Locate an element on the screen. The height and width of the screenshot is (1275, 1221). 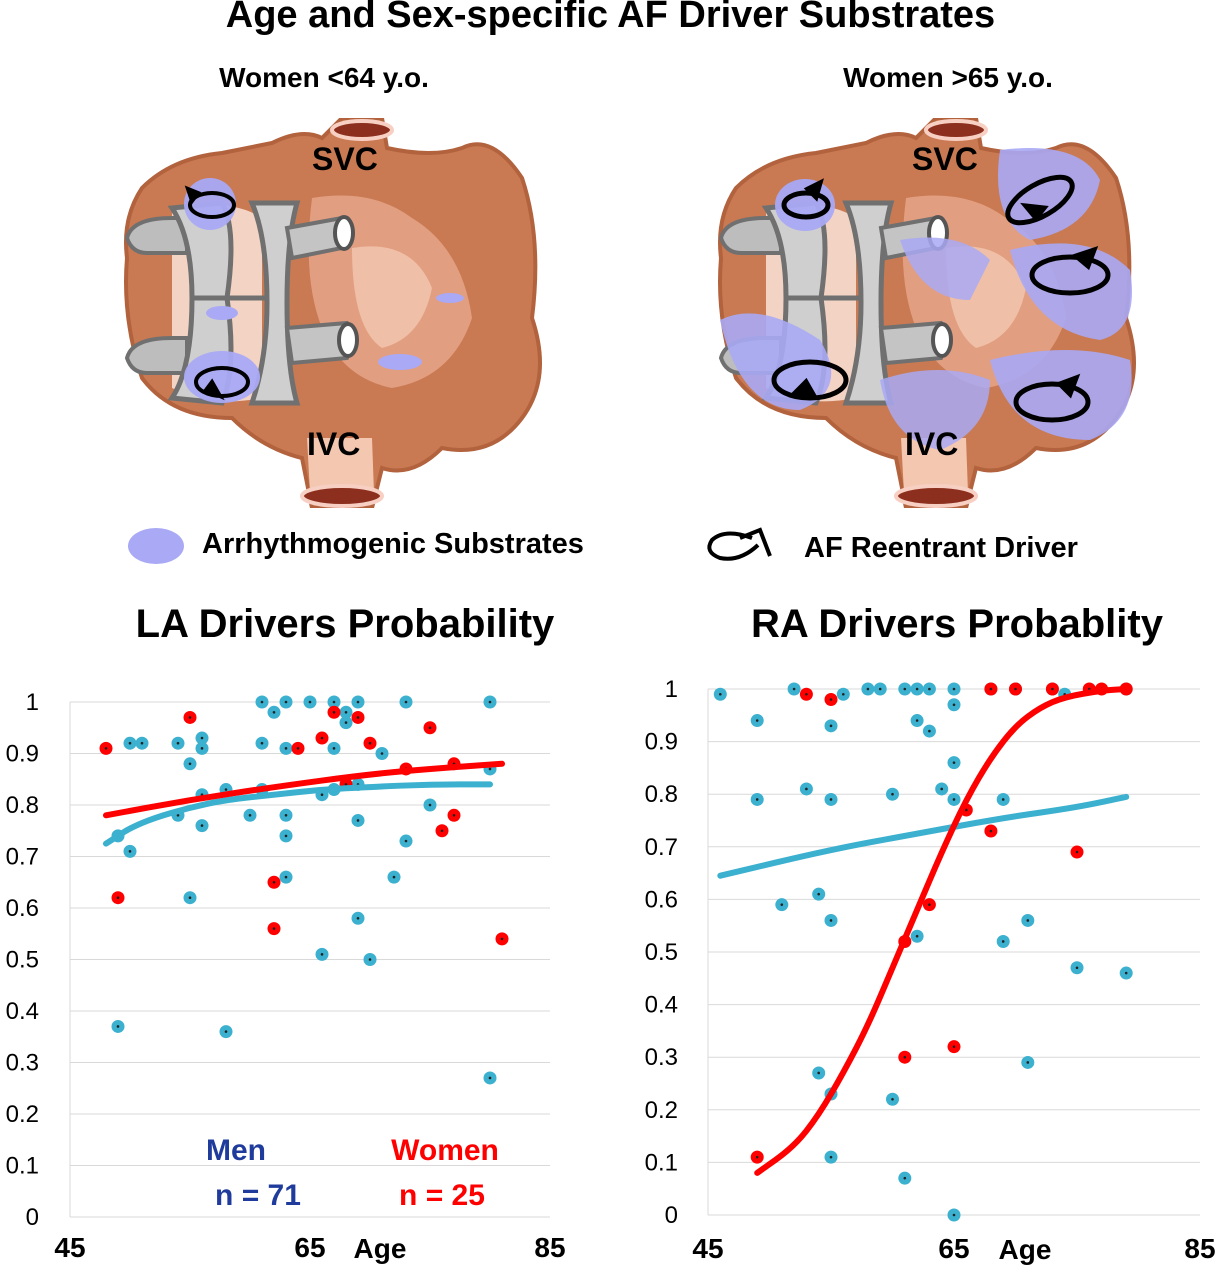
men-trendline is located at coordinates (298, 814).